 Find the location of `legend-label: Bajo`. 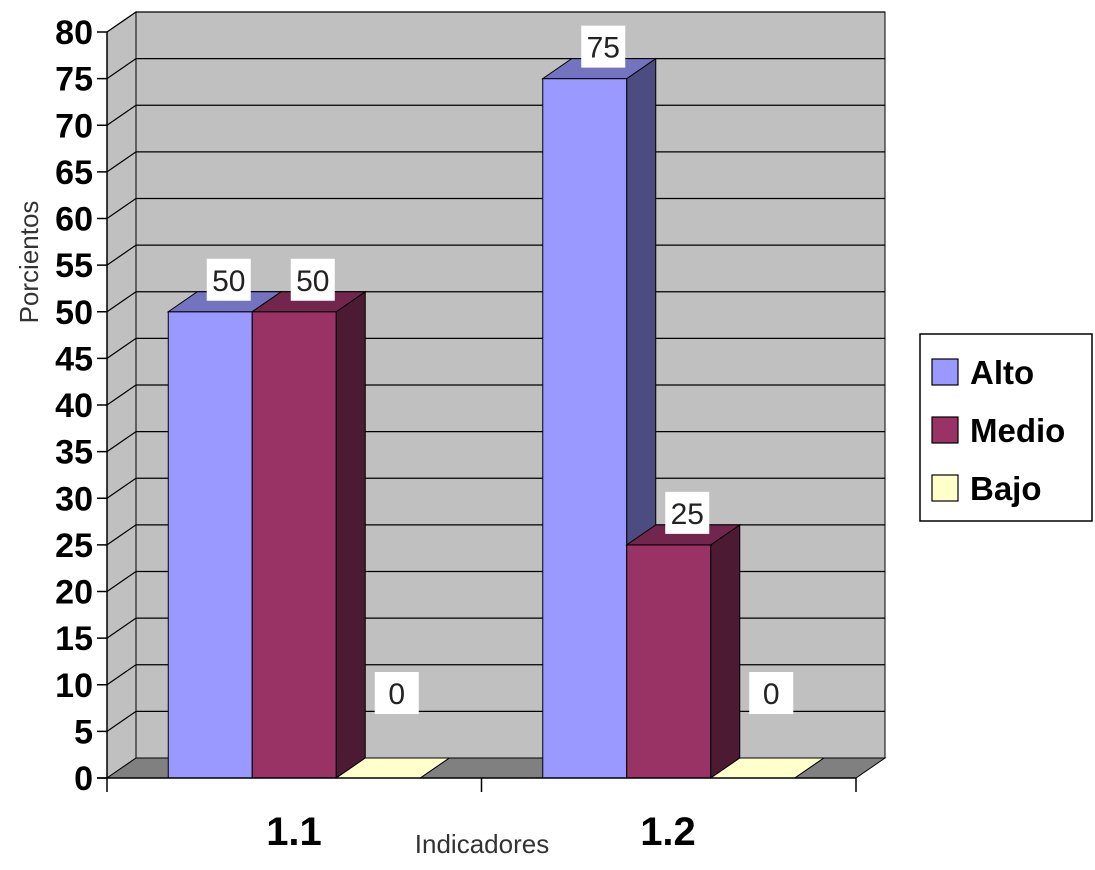

legend-label: Bajo is located at coordinates (1006, 488).